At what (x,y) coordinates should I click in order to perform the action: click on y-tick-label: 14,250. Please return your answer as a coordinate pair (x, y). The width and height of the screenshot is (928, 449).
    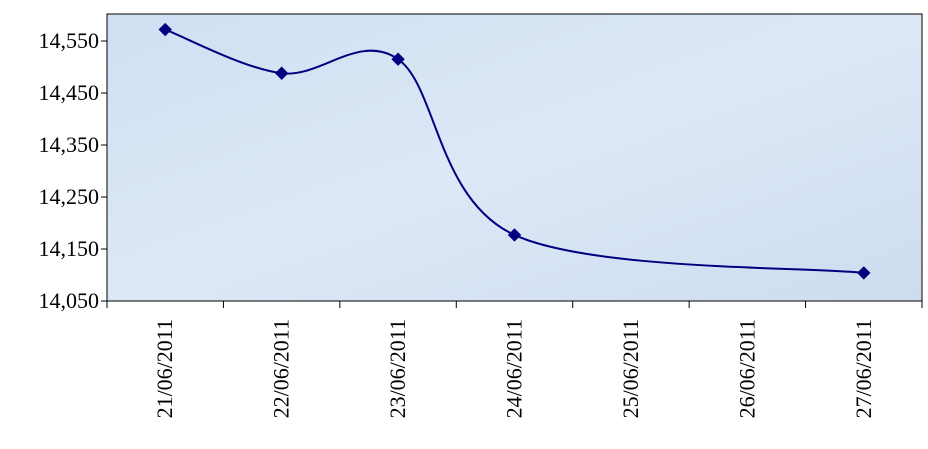
    Looking at the image, I should click on (69, 196).